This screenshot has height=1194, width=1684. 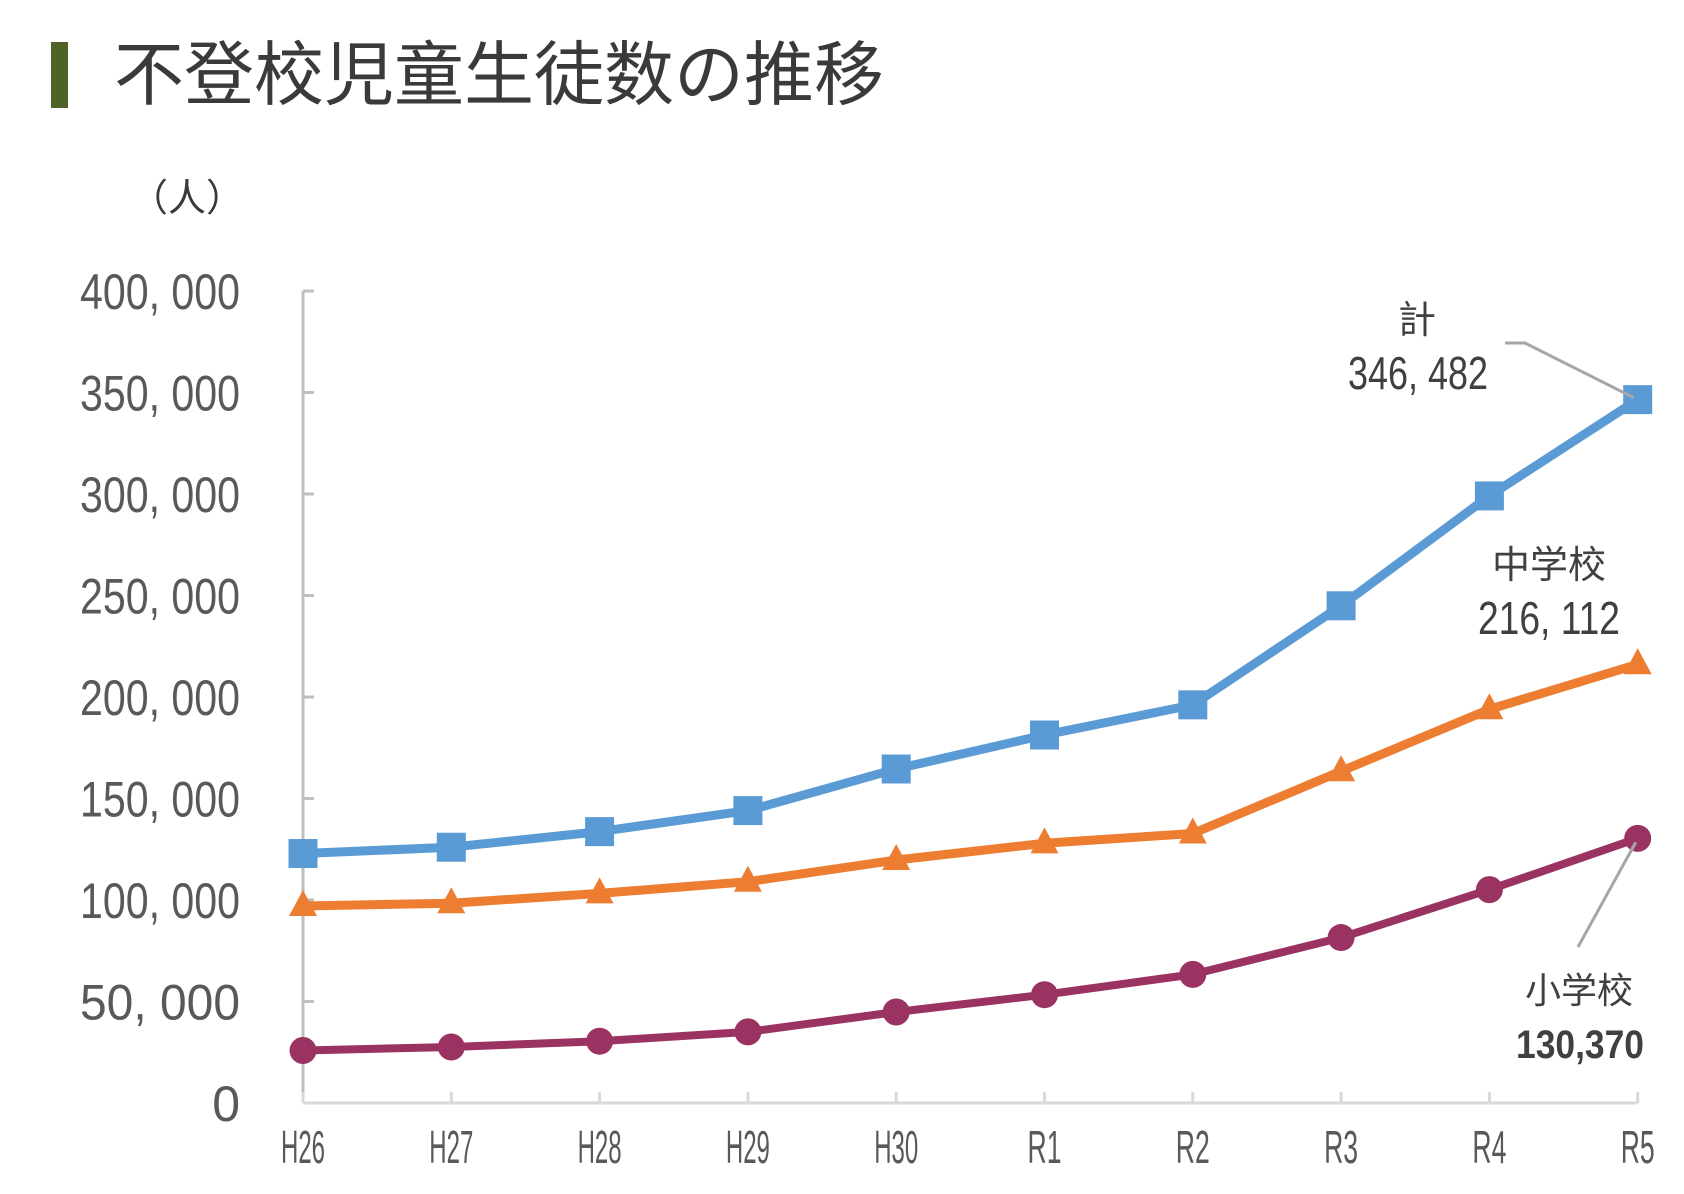 I want to click on leader-line-elementary, so click(x=1607, y=894).